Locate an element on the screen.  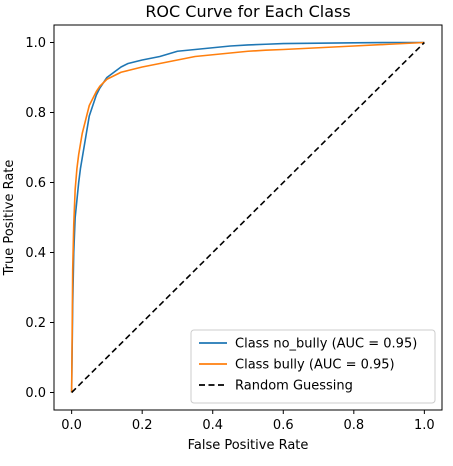
legend-label-2: Class bully (AUC = 0.95) is located at coordinates (315, 365).